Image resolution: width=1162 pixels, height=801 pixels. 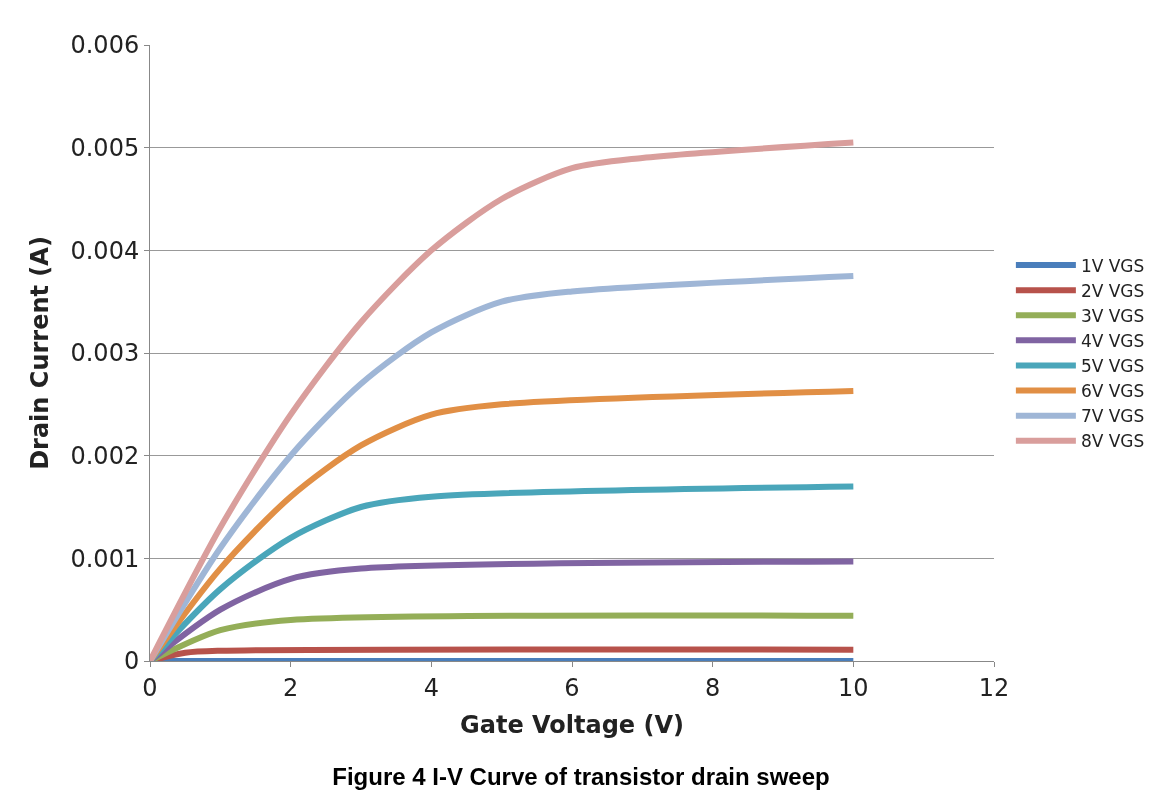 What do you see at coordinates (105, 456) in the screenshot?
I see `y-tick-label: 0.002` at bounding box center [105, 456].